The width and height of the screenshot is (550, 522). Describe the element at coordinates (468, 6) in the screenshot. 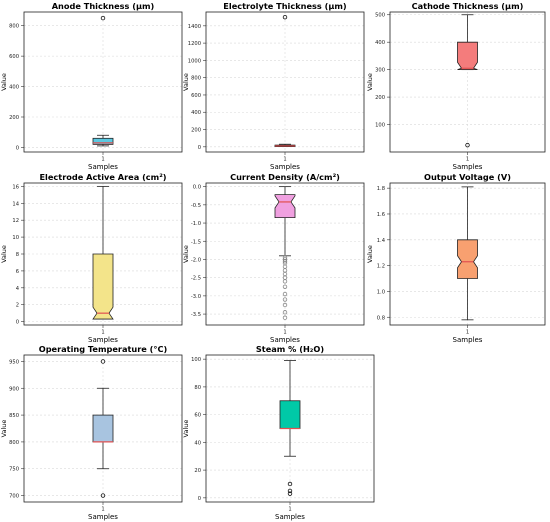

I see `chart-title: Cathode Thickness (µm)` at that location.